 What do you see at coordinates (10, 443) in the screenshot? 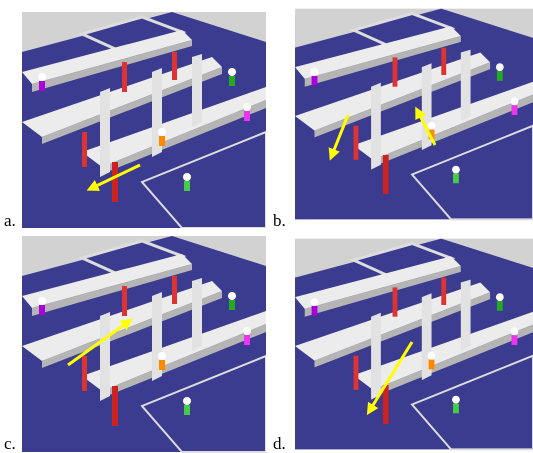
I see `panel-label: c.` at bounding box center [10, 443].